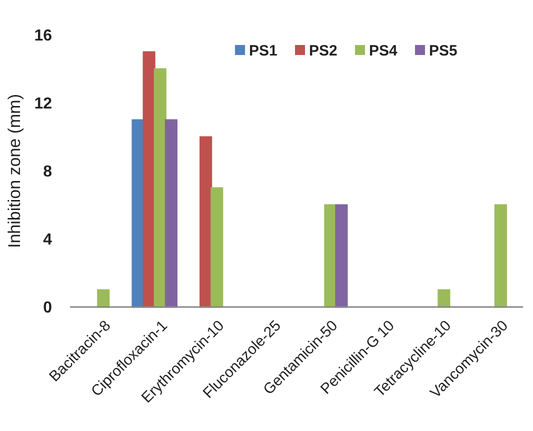 Image resolution: width=533 pixels, height=431 pixels. I want to click on legend-label: PS2, so click(323, 51).